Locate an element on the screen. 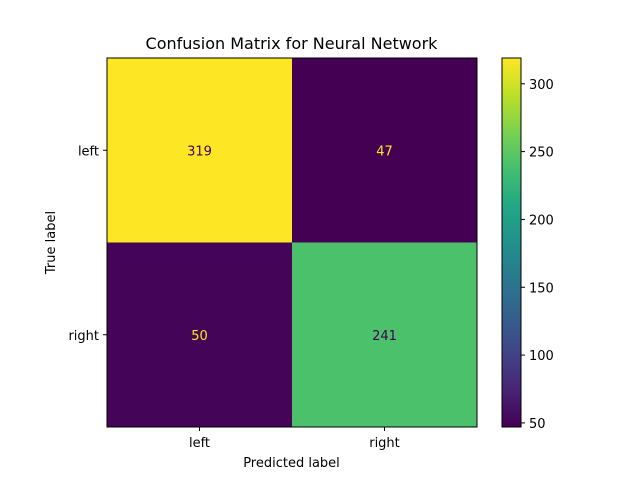 The width and height of the screenshot is (640, 484). colorbar-tick-label: 100 is located at coordinates (541, 356).